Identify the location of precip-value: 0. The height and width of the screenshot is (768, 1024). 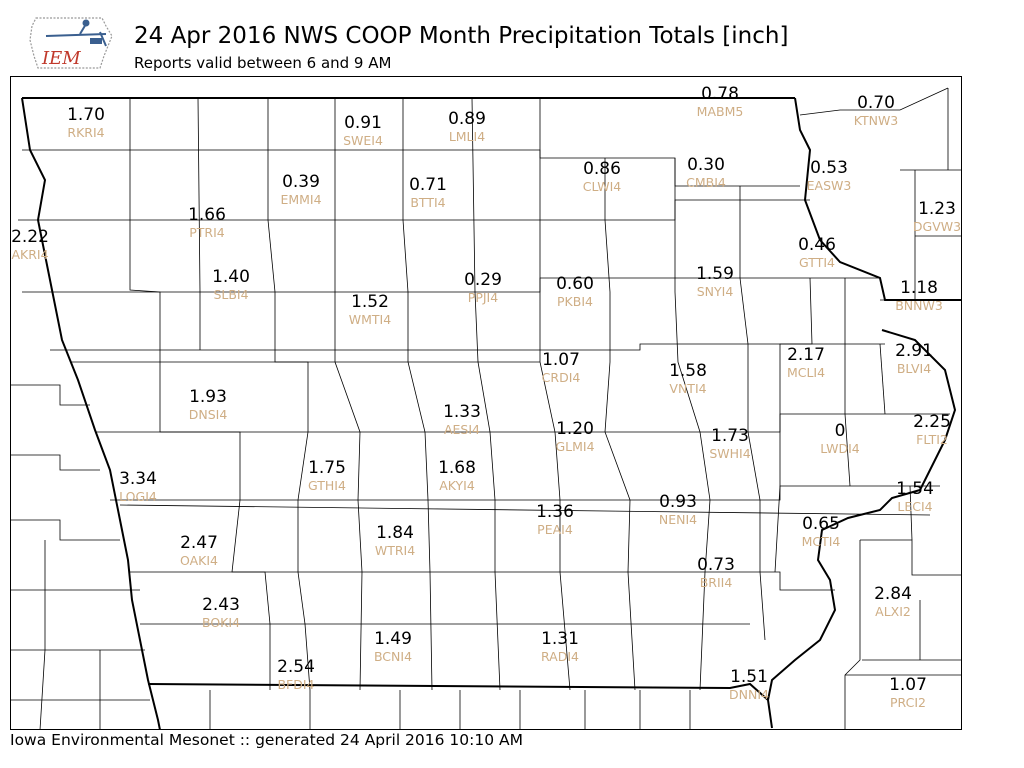
(840, 431).